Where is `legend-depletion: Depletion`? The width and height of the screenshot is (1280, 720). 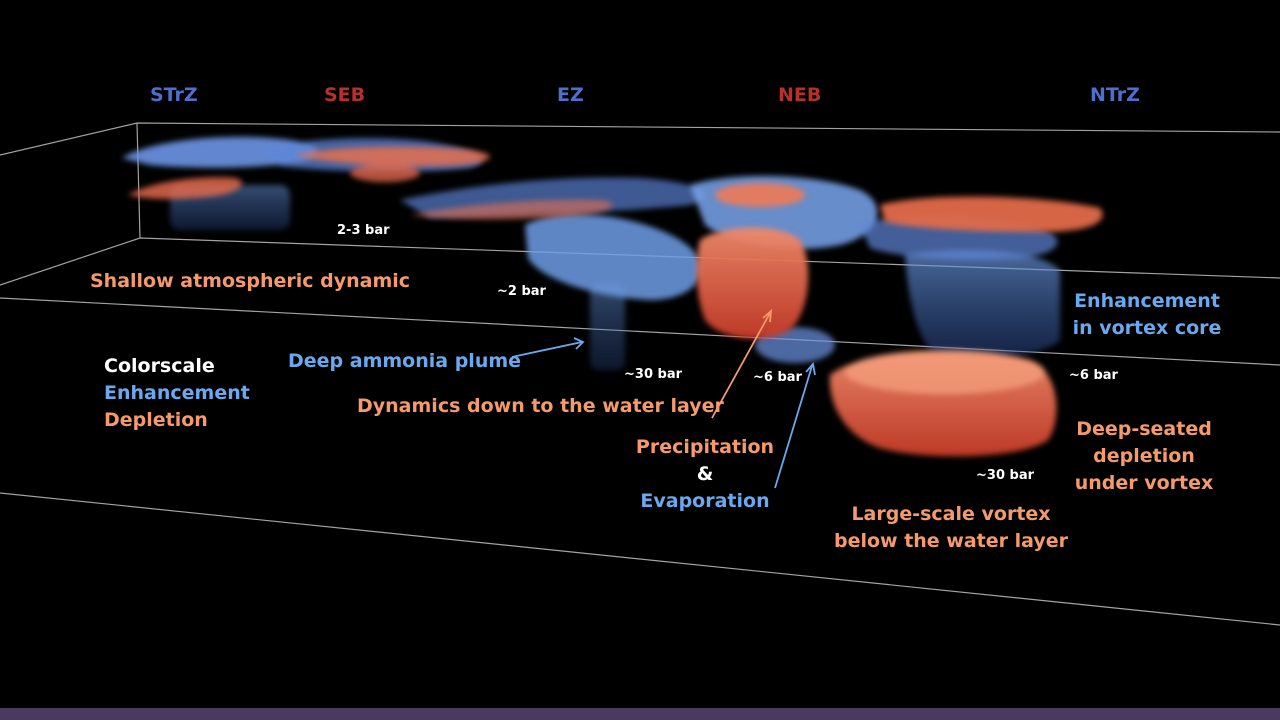
legend-depletion: Depletion is located at coordinates (156, 420).